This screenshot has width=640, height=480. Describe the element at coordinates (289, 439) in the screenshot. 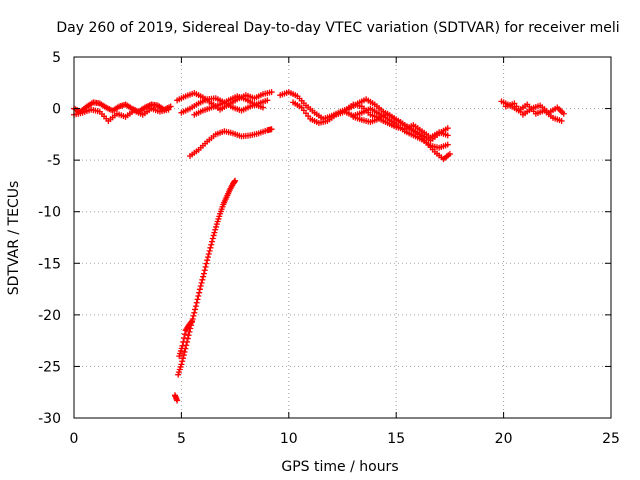

I see `x-tick-label: 10` at that location.